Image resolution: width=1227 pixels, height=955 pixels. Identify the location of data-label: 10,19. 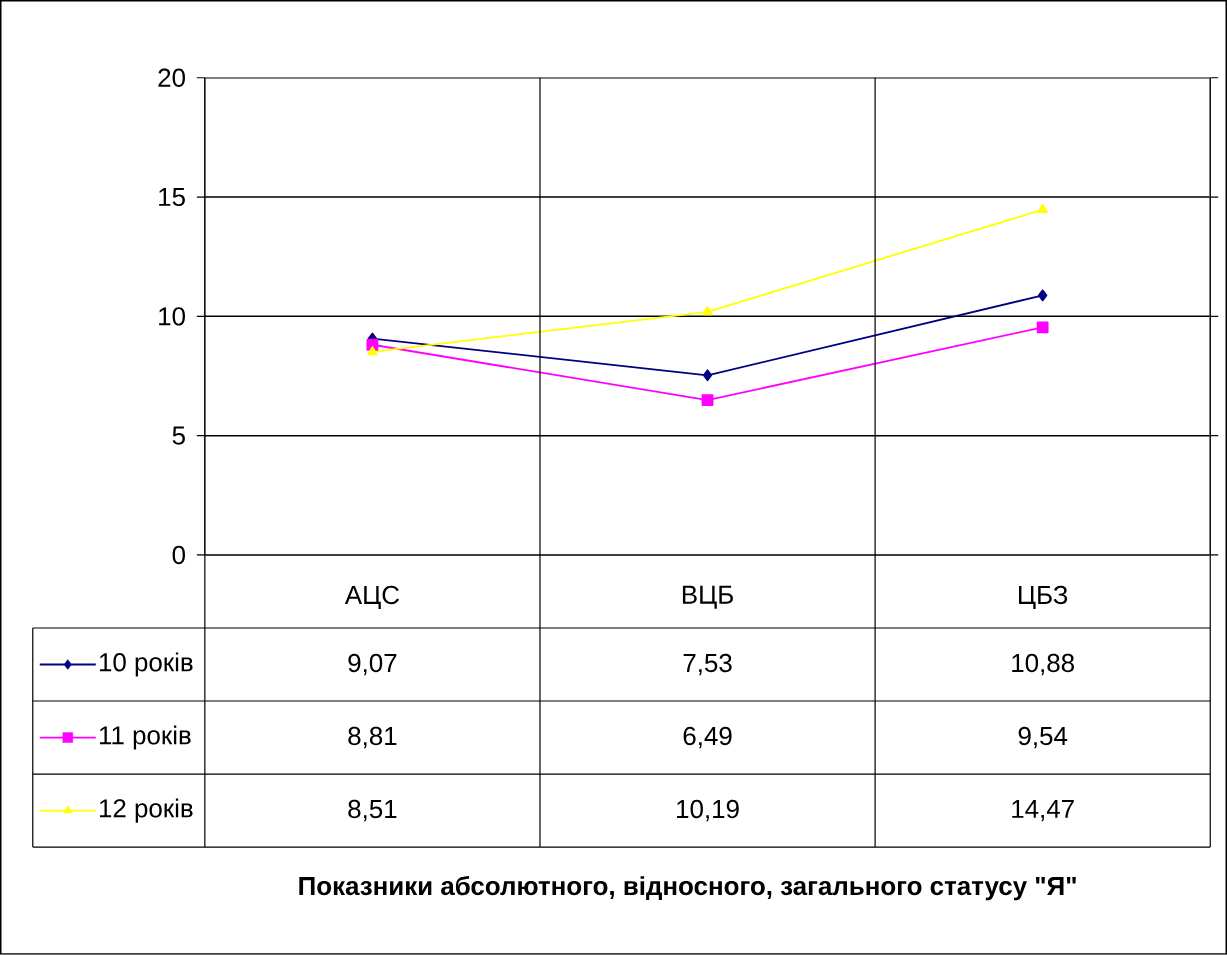
(708, 810).